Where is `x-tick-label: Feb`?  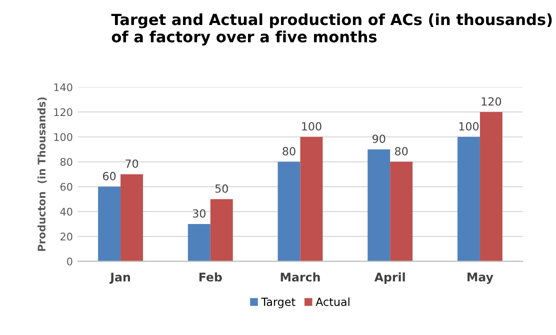
x-tick-label: Feb is located at coordinates (210, 277).